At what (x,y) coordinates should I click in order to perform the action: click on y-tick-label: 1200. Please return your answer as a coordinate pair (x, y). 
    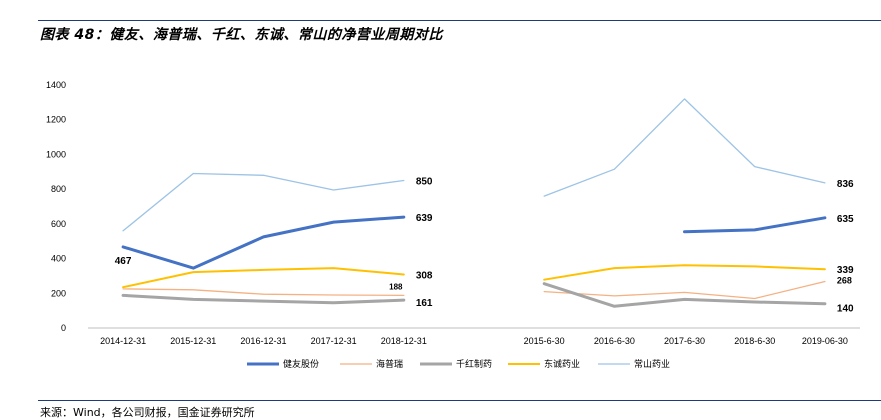
    Looking at the image, I should click on (56, 120).